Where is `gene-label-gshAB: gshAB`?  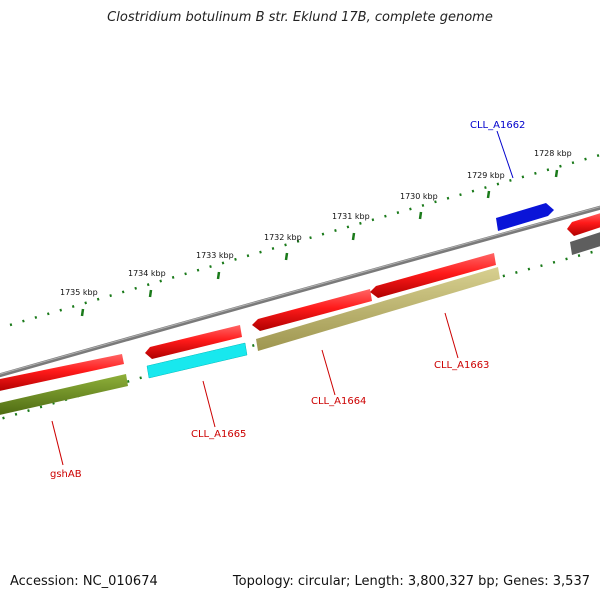 gene-label-gshAB: gshAB is located at coordinates (66, 474).